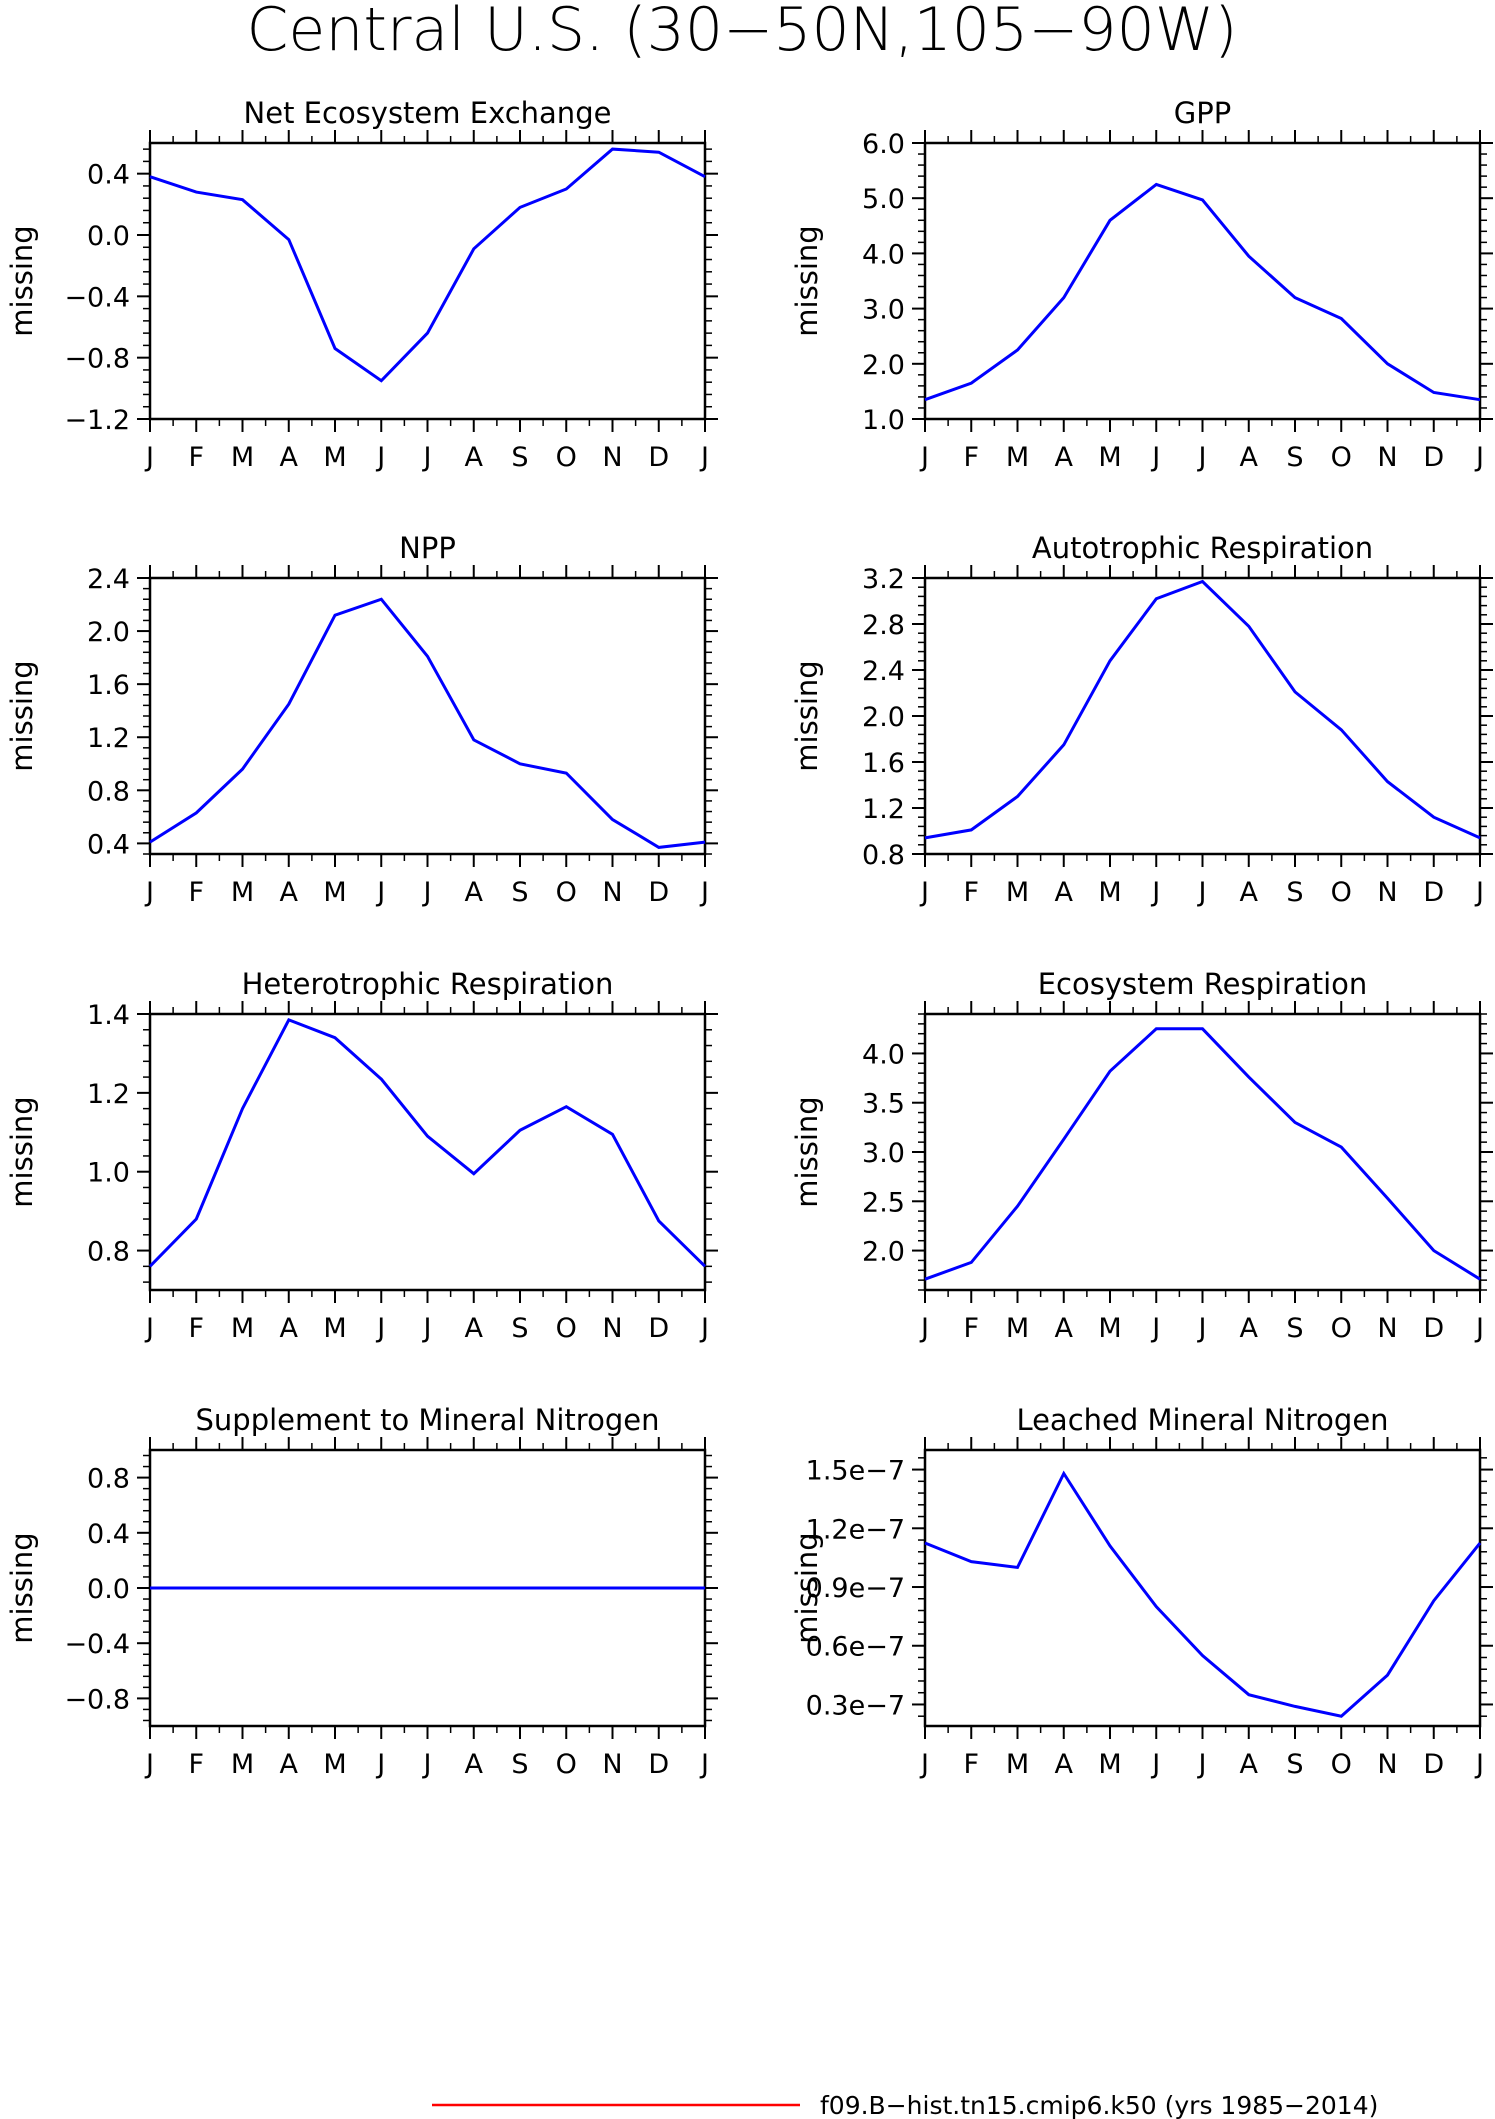 This screenshot has width=1495, height=2119. I want to click on y-tick-label: 2.5, so click(883, 1202).